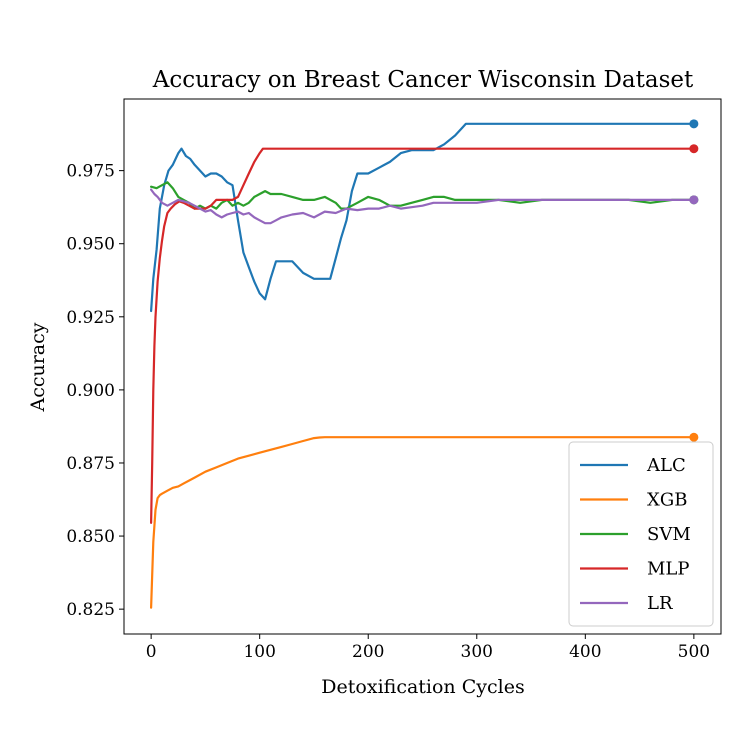  Describe the element at coordinates (423, 206) in the screenshot. I see `series-line-lr` at that location.